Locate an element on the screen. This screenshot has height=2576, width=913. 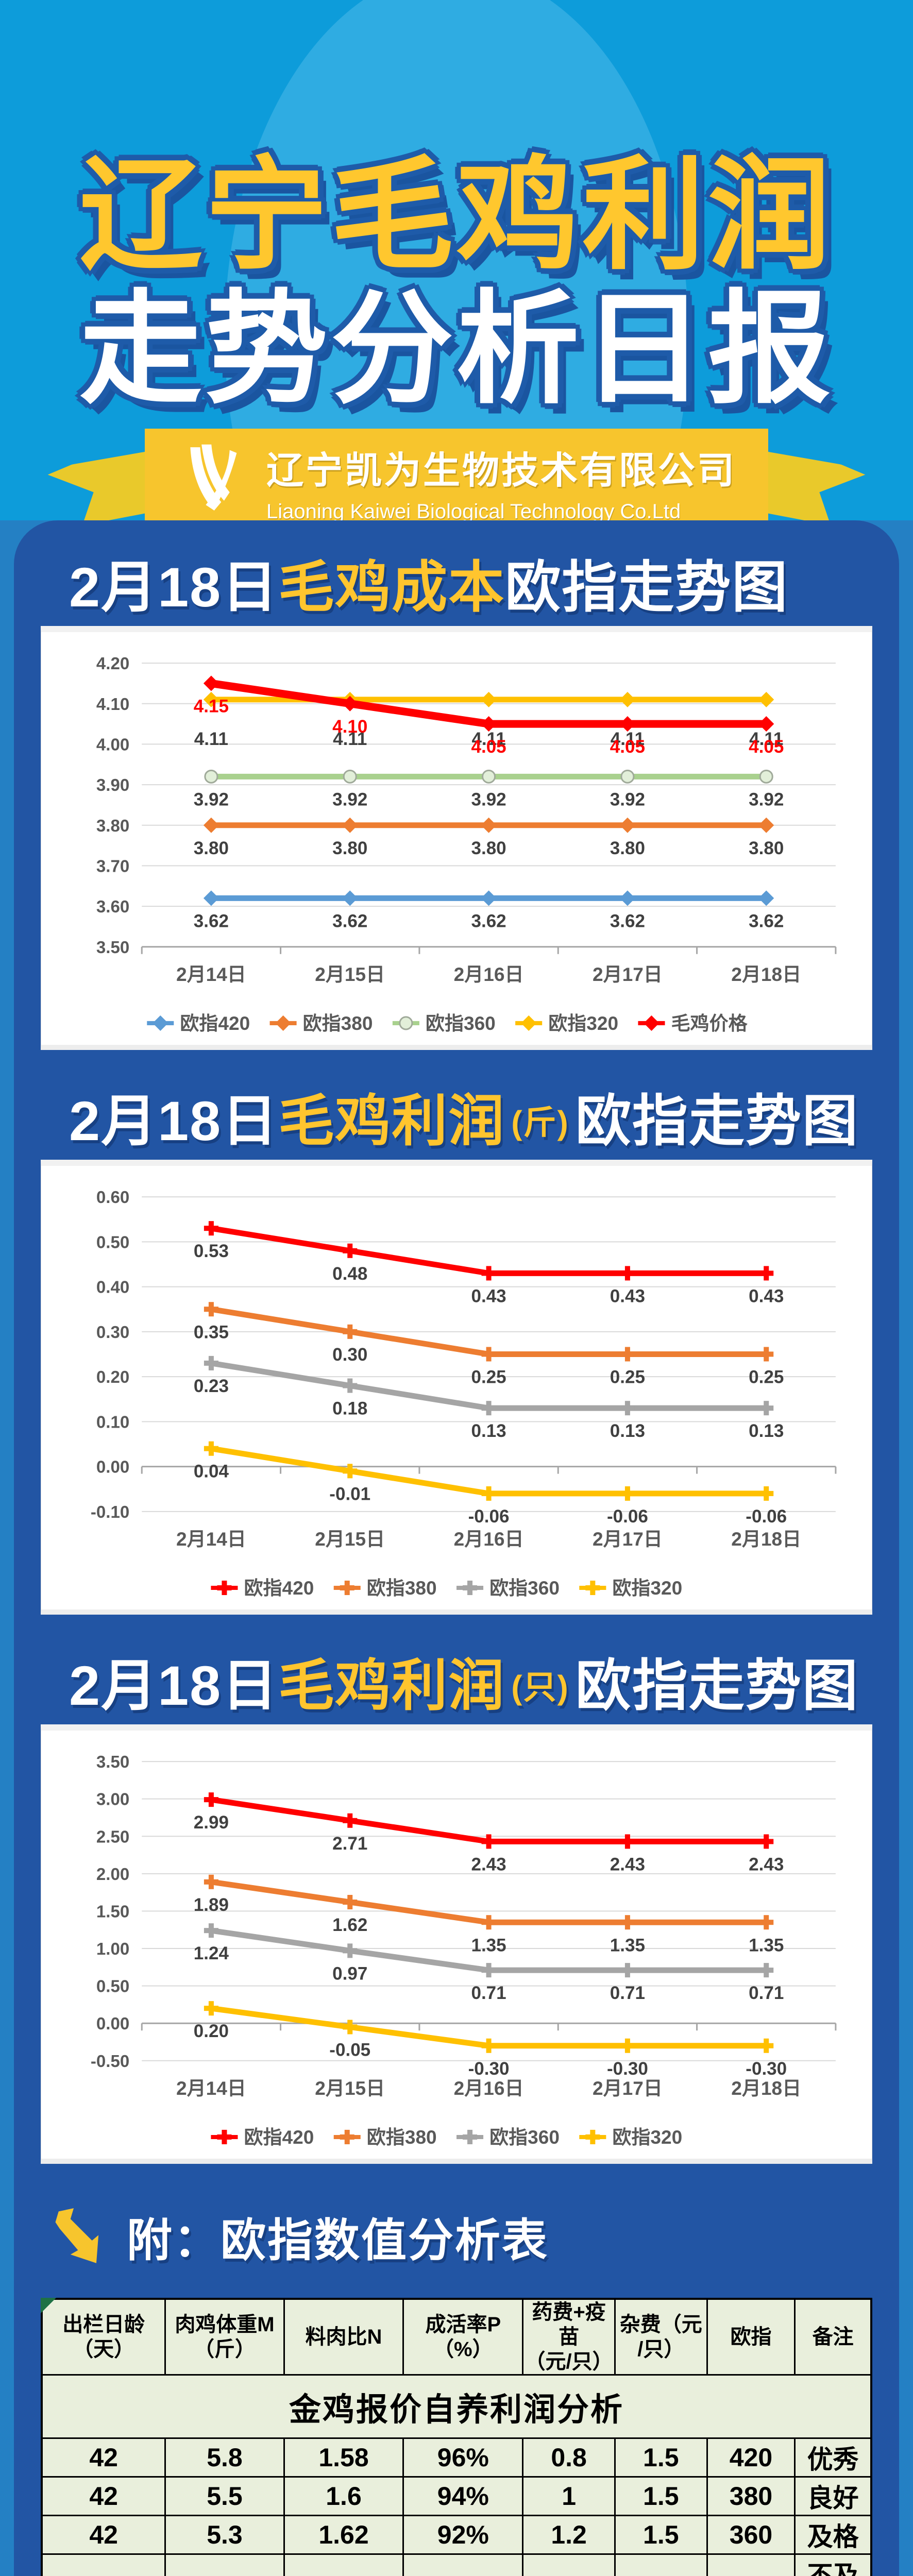
table-cell-ouzhi: 420 is located at coordinates (751, 2457).